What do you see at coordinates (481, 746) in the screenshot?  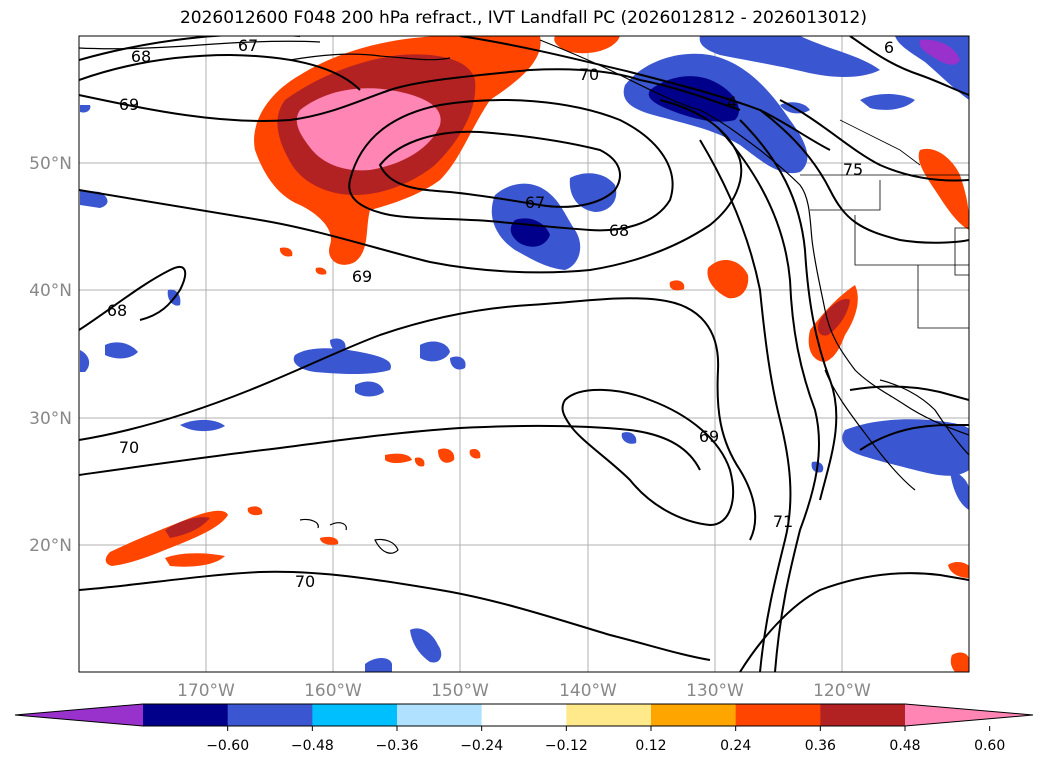 I see `colorbar-tick-label: −0.24` at bounding box center [481, 746].